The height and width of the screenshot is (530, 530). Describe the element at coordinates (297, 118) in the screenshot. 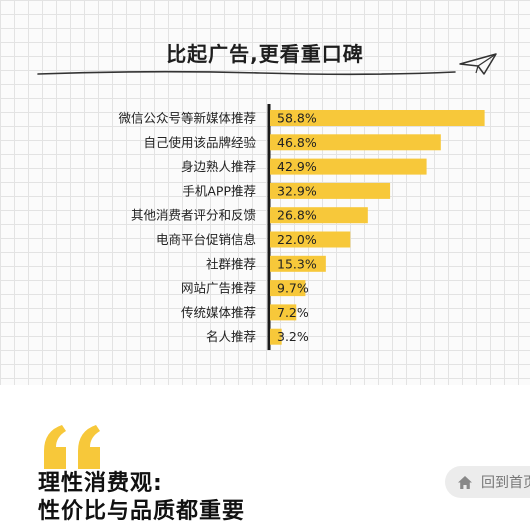

I see `bar-value-label: 58.8%` at that location.